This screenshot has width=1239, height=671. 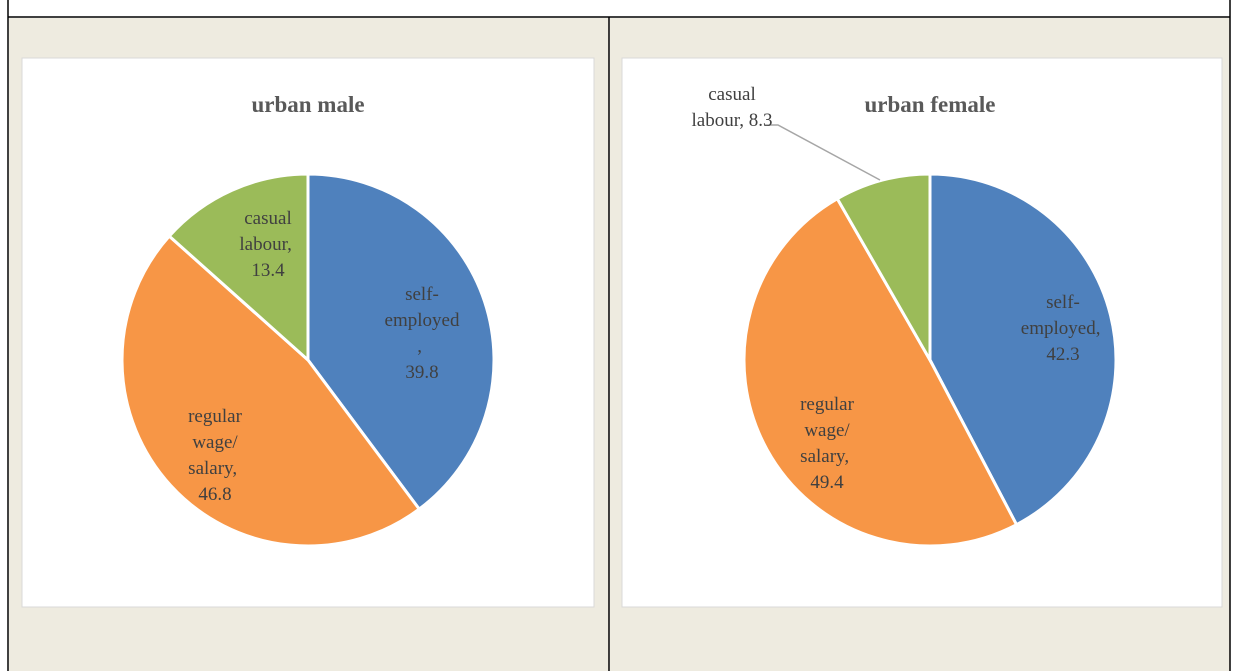 I want to click on leader-line, so click(x=823, y=152).